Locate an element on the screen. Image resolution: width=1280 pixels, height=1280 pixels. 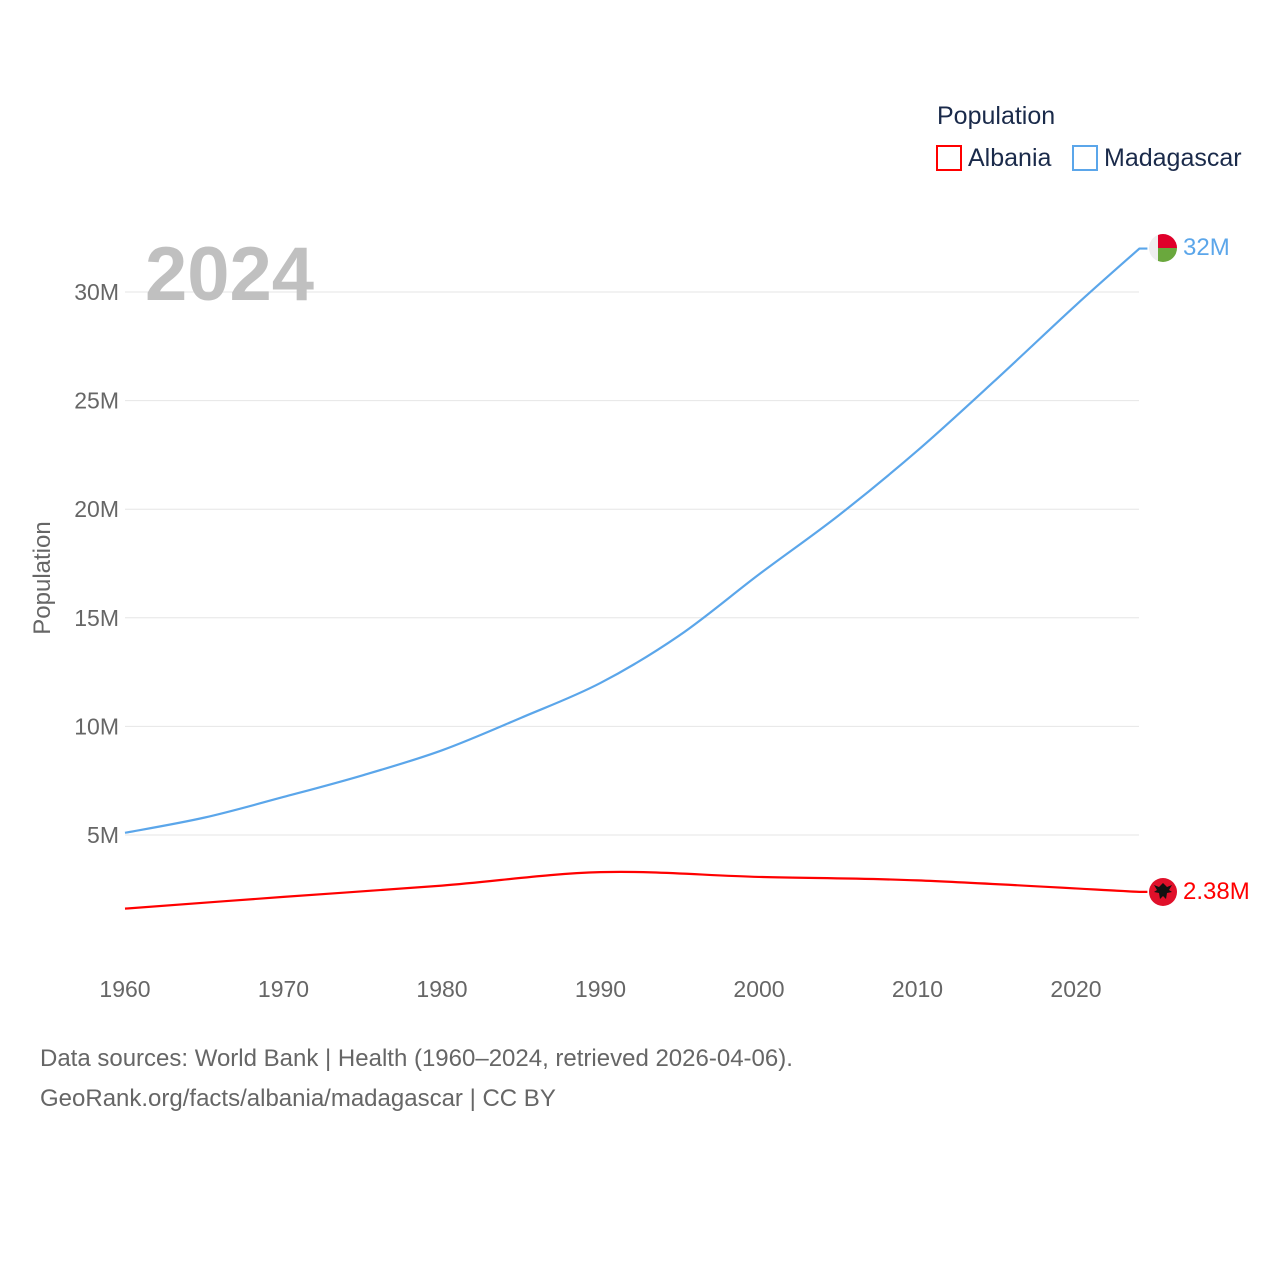
x-tick-label: 1990 is located at coordinates (600, 989).